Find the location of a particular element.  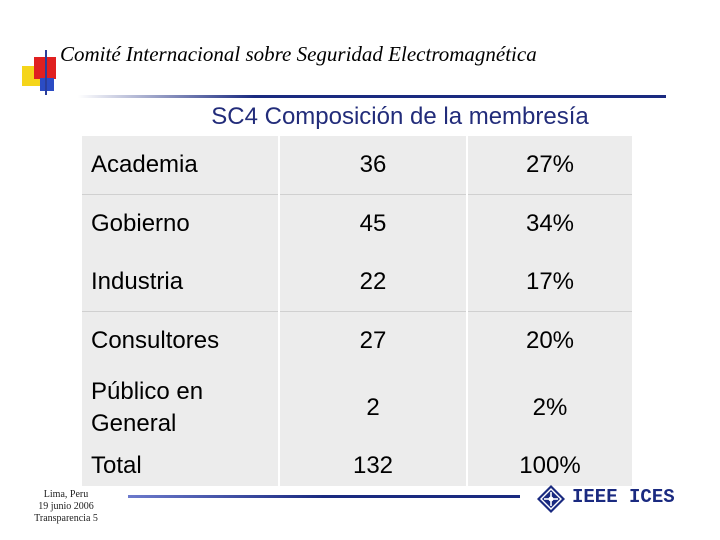

table-row-total: Total 132 100% is located at coordinates (358, 466).